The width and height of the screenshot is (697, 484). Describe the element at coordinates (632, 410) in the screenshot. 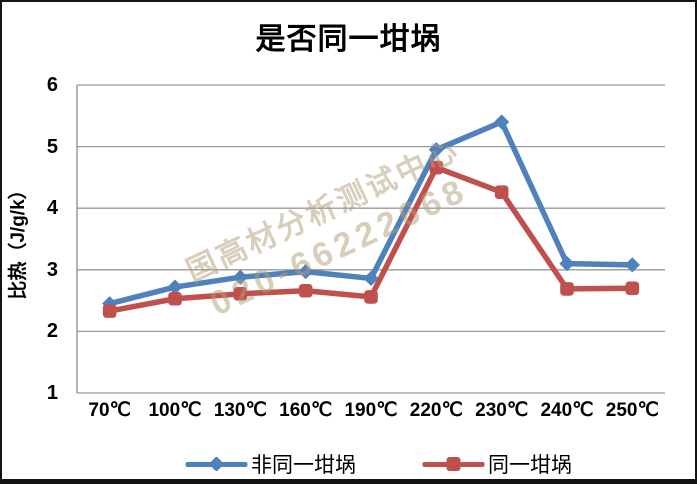

I see `x-axis-label: 250℃` at that location.